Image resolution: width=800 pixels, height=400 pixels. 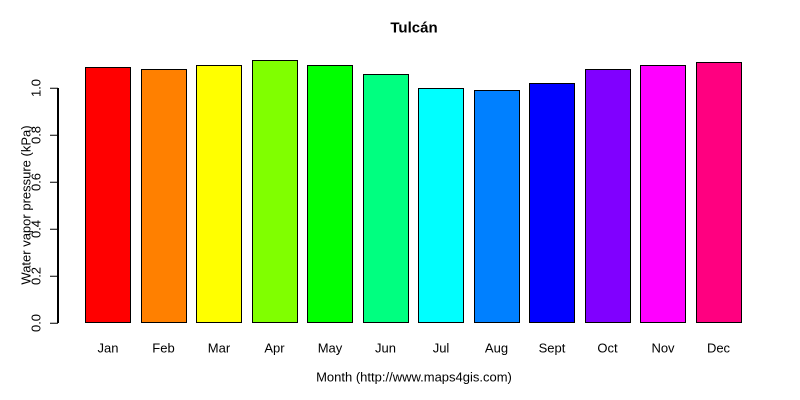 I want to click on bar-mar, so click(x=219, y=193).